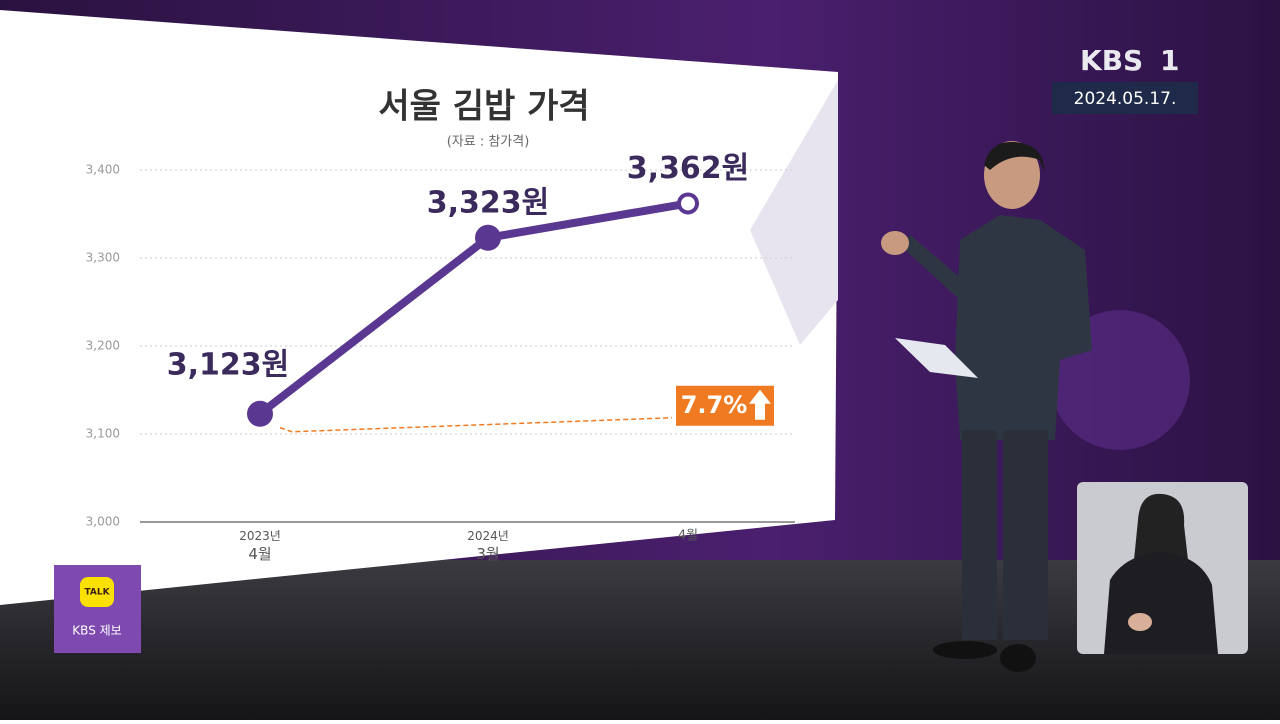  Describe the element at coordinates (483, 107) in the screenshot. I see `chart-title: 서울 김밥 가격` at that location.